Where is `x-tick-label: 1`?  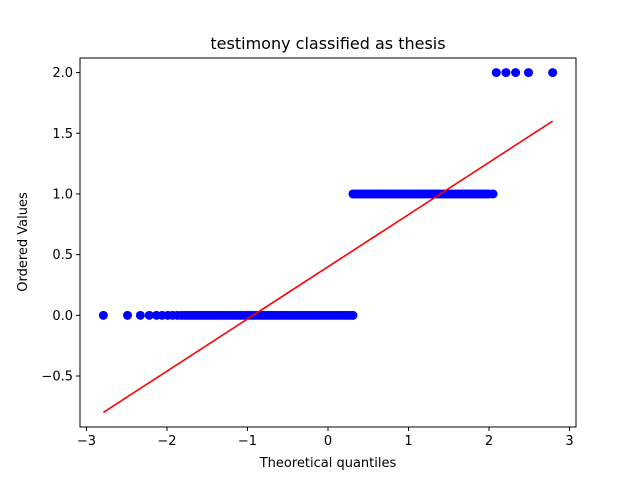 x-tick-label: 1 is located at coordinates (408, 441).